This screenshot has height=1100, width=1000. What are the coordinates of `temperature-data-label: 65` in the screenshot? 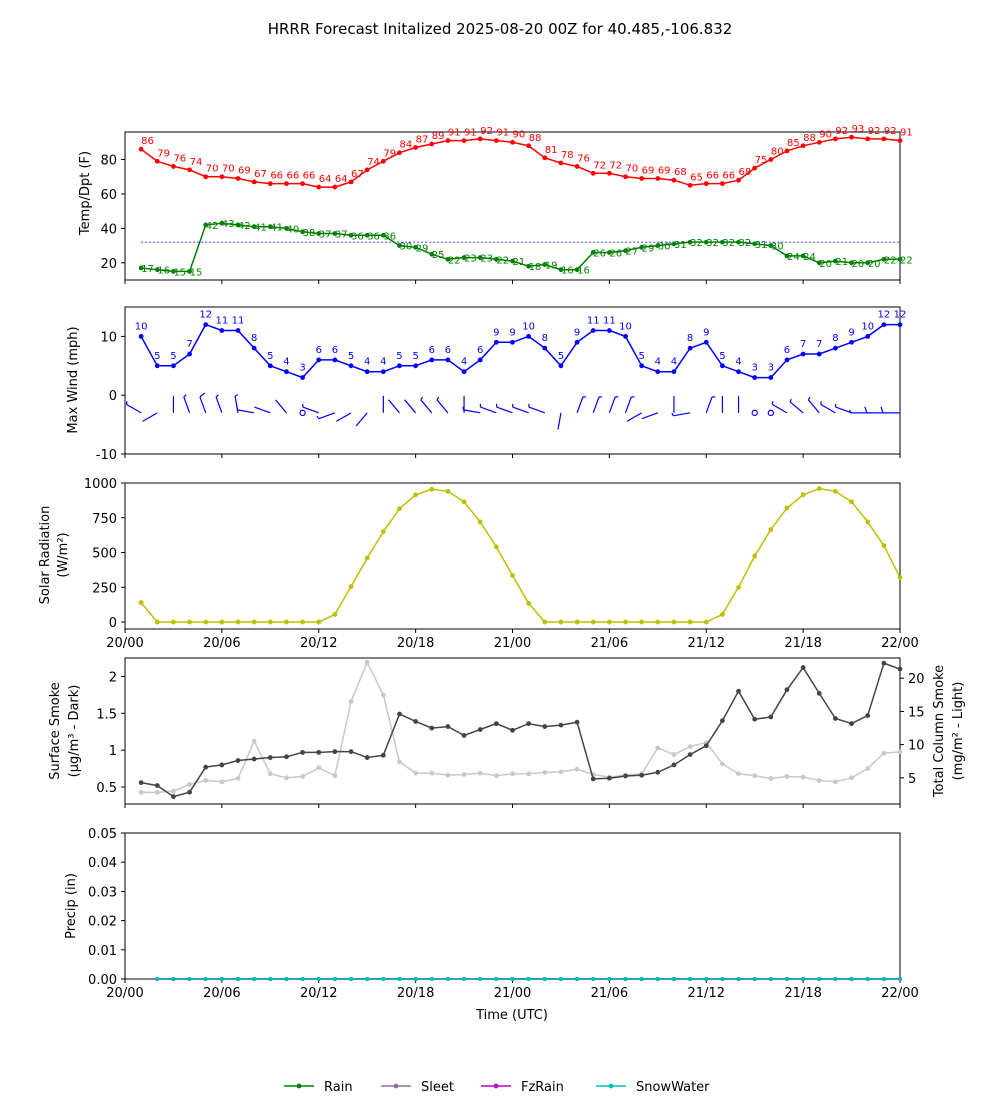 It's located at (696, 177).